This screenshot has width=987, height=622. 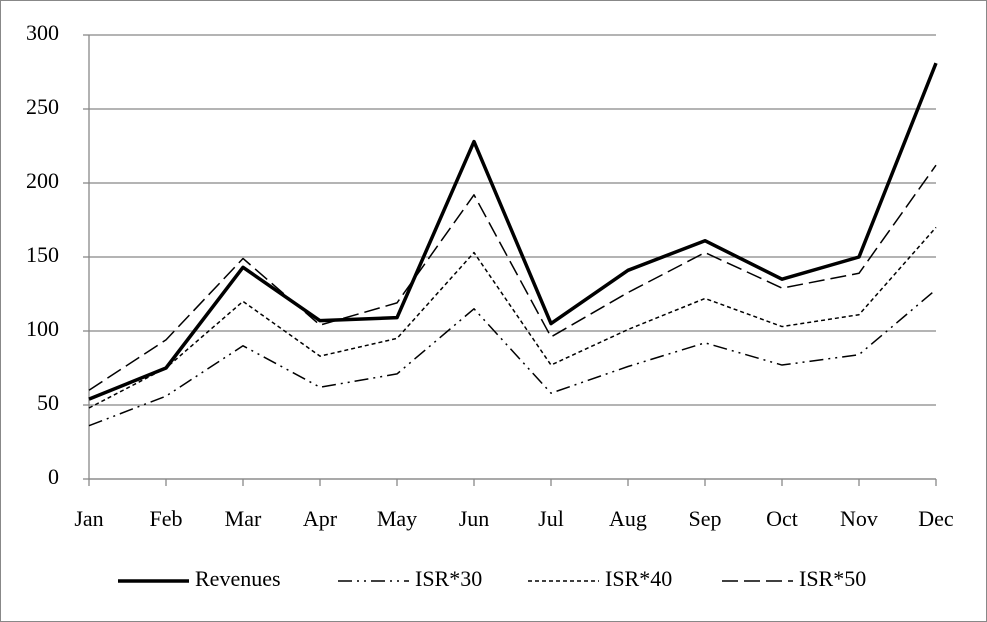 What do you see at coordinates (42, 254) in the screenshot?
I see `y-tick-label: 150` at bounding box center [42, 254].